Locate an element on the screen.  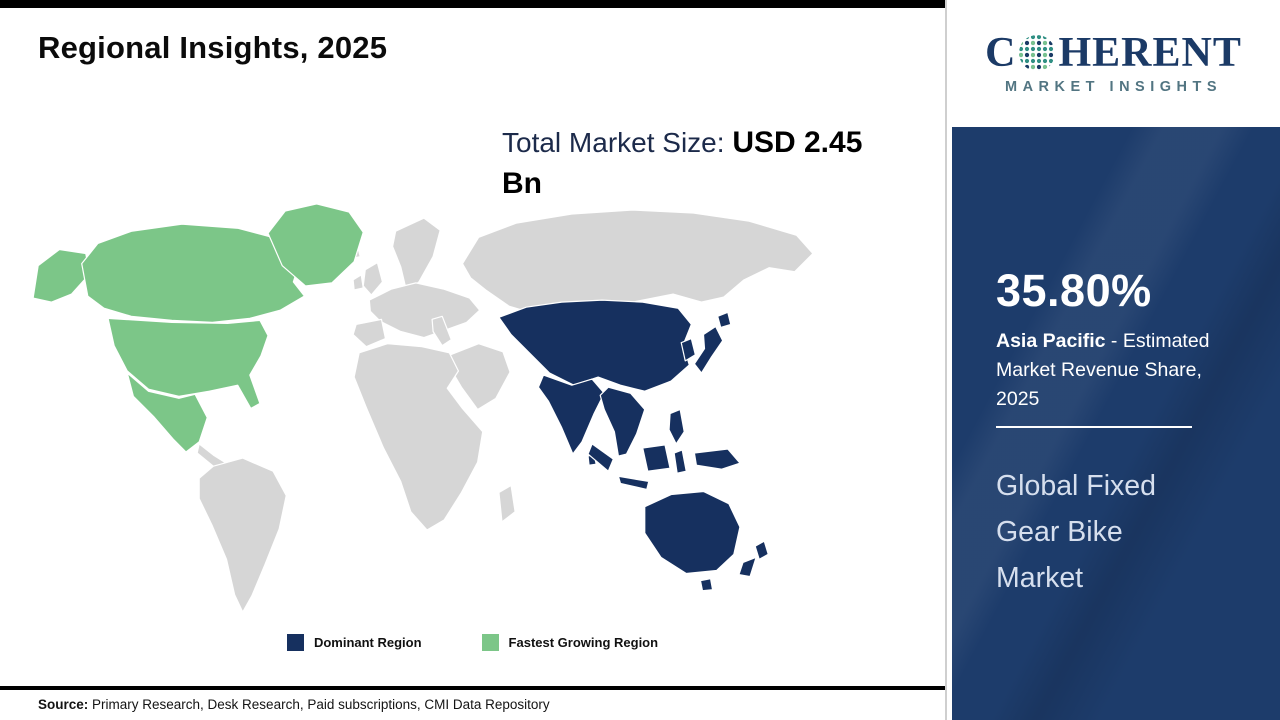
island-java is located at coordinates (633, 483).